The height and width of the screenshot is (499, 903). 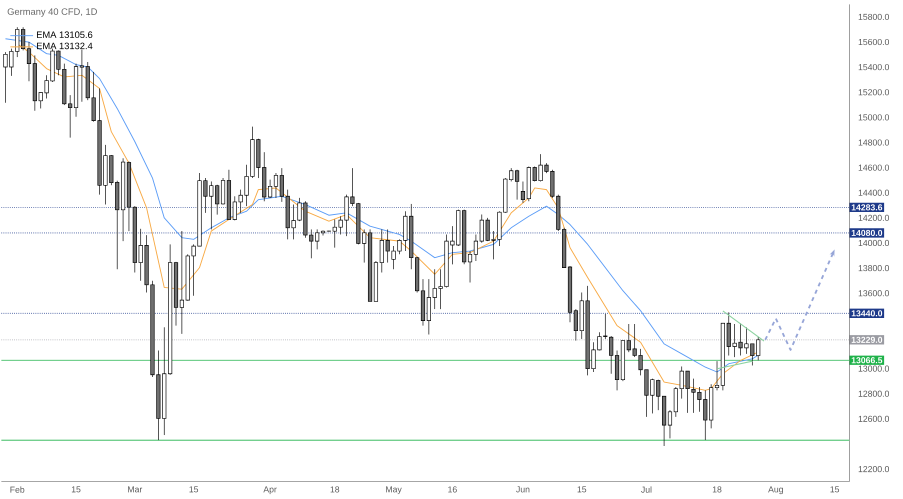 What do you see at coordinates (874, 167) in the screenshot?
I see `y-tick-label: 14600.0` at bounding box center [874, 167].